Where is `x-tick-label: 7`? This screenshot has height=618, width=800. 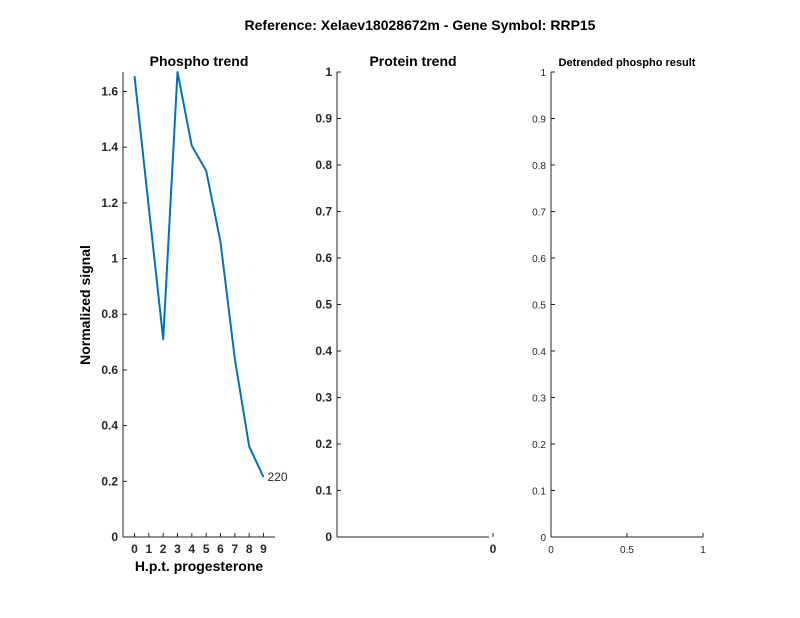
x-tick-label: 7 is located at coordinates (235, 549).